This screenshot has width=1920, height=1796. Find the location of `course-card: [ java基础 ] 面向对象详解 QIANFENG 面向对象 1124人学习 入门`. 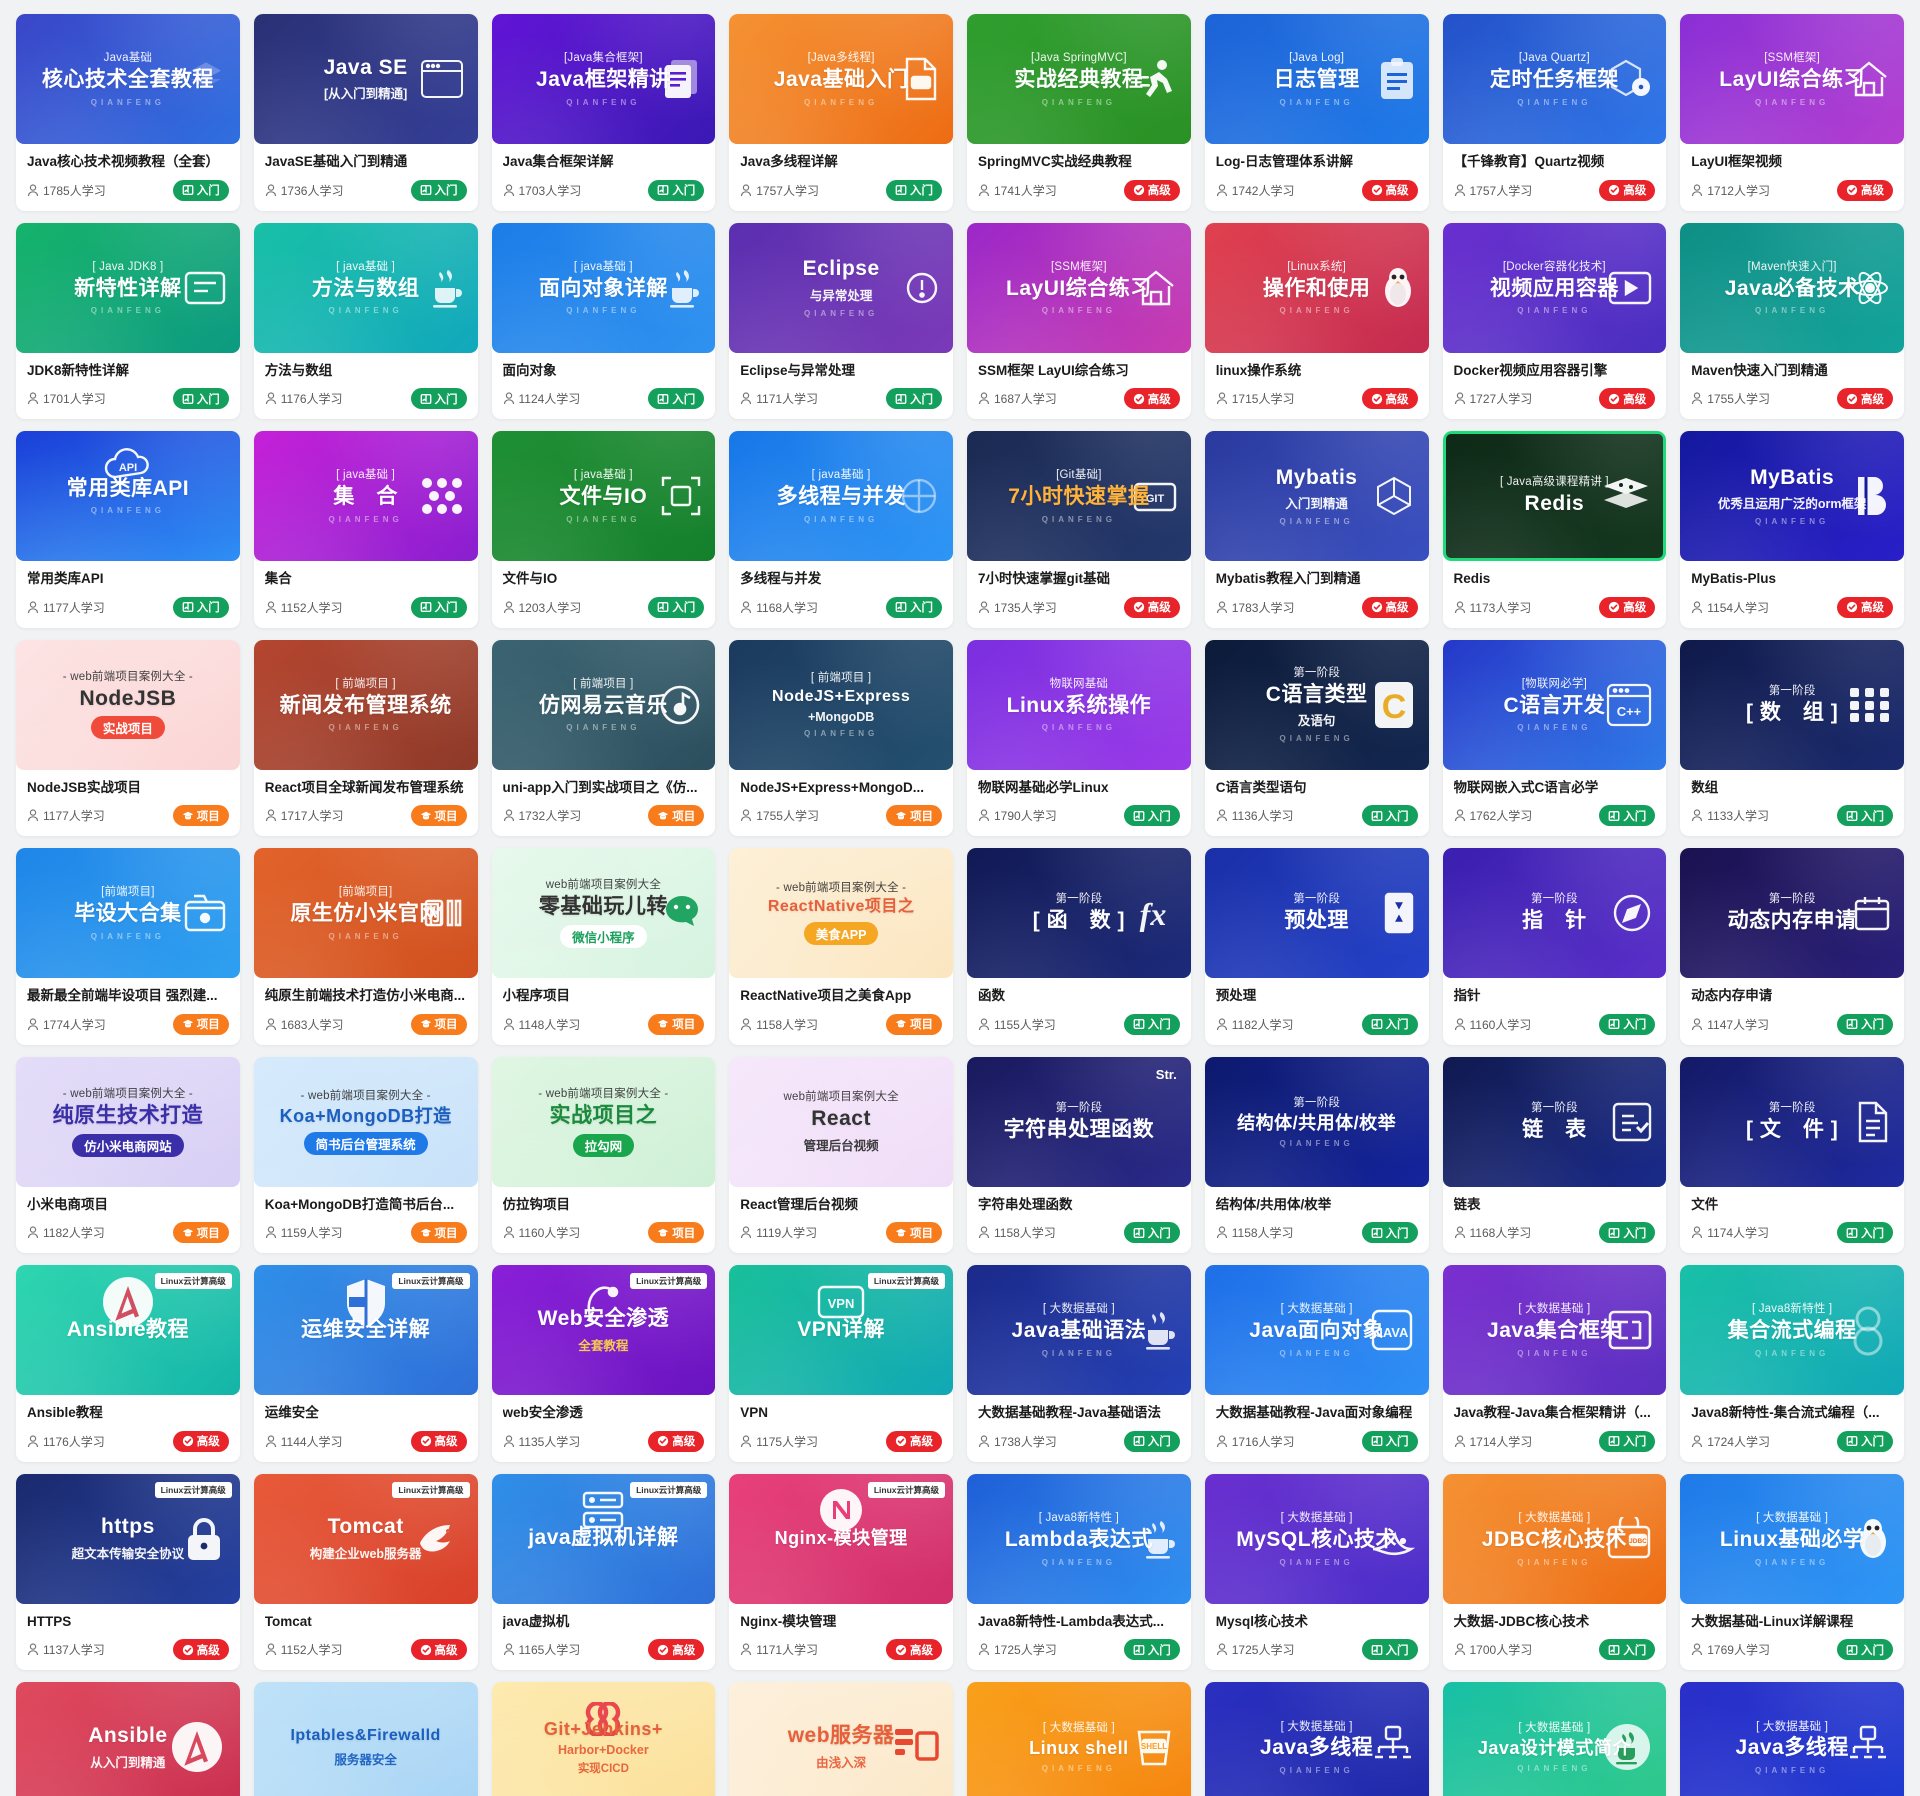

course-card: [ java基础 ] 面向对象详解 QIANFENG 面向对象 1124人学习 入门 is located at coordinates (603, 321).